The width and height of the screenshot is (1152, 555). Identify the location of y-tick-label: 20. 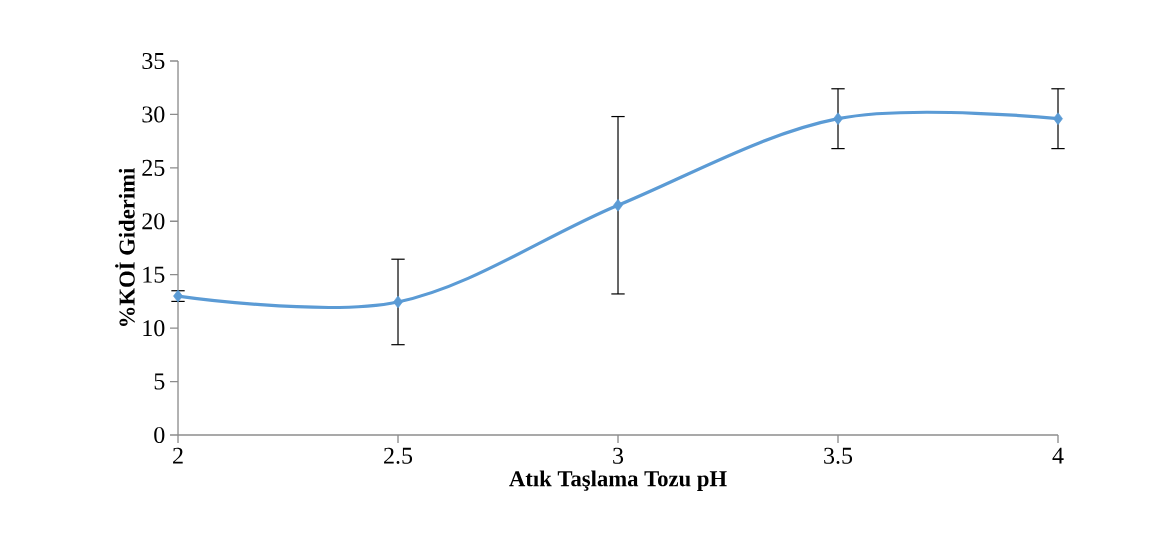
(153, 221).